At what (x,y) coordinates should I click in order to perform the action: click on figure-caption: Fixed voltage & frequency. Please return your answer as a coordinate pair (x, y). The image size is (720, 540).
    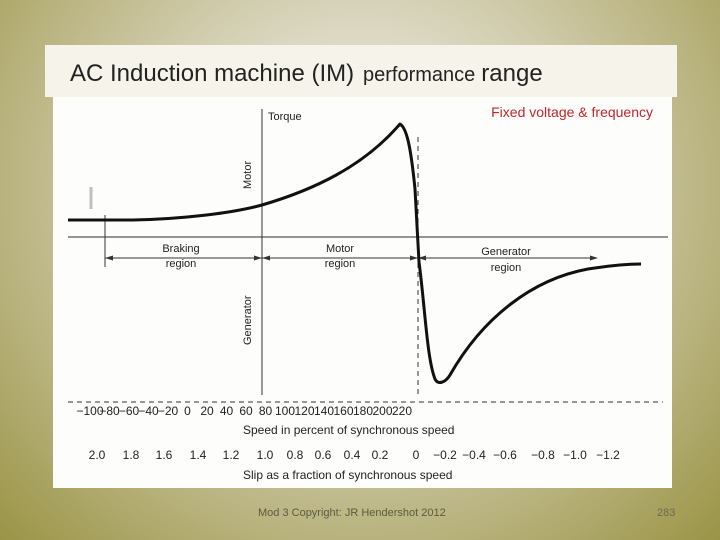
    Looking at the image, I should click on (572, 112).